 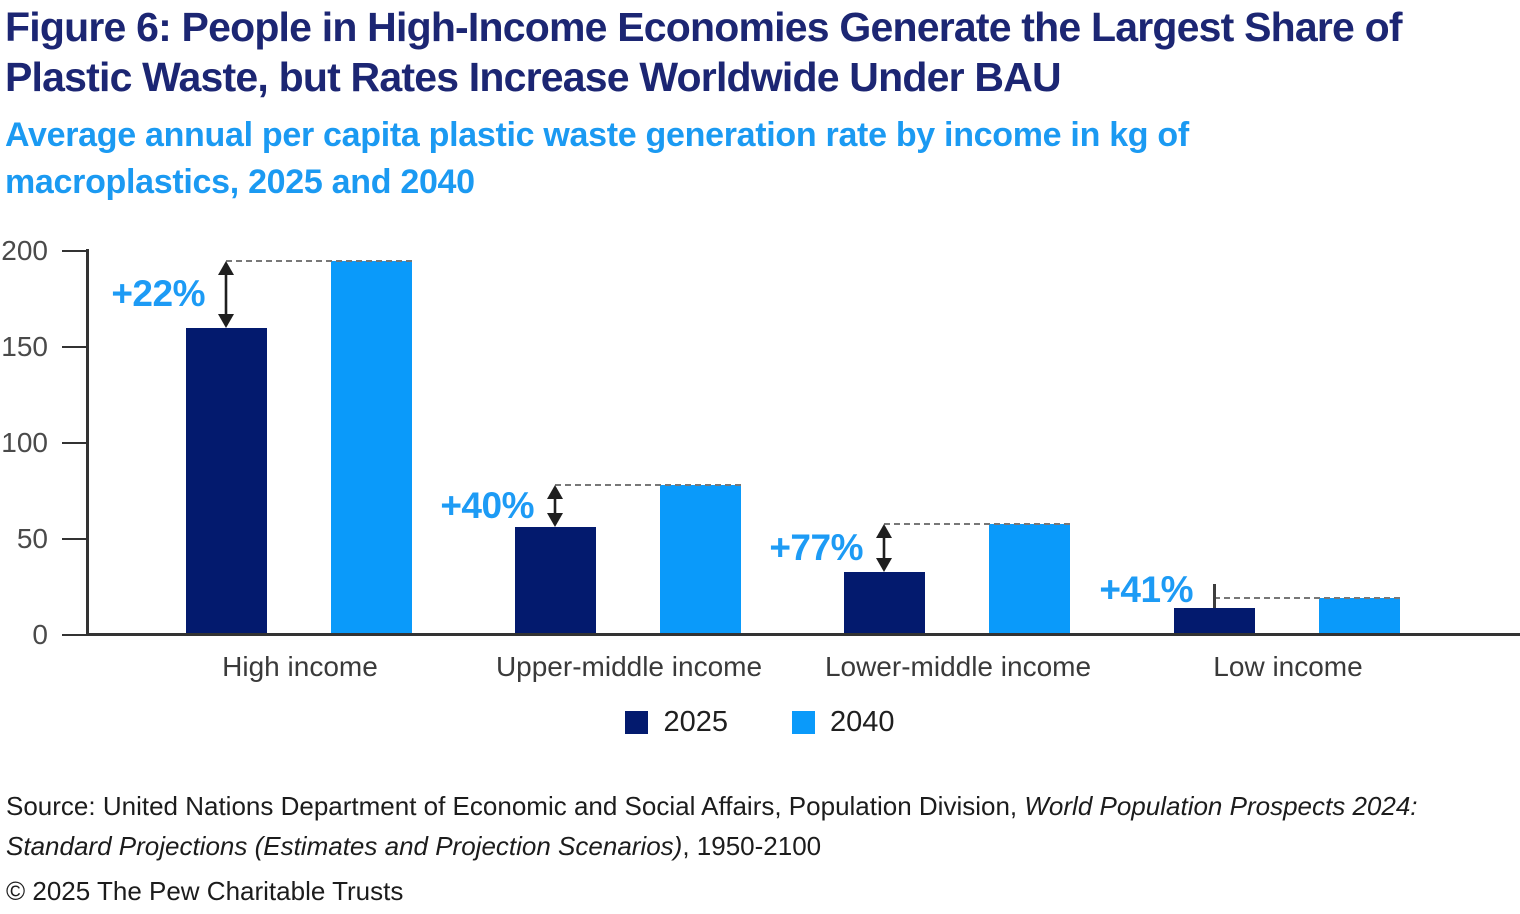 I want to click on copyright-note: © 2025 The Pew Charitable Trusts, so click(x=205, y=891).